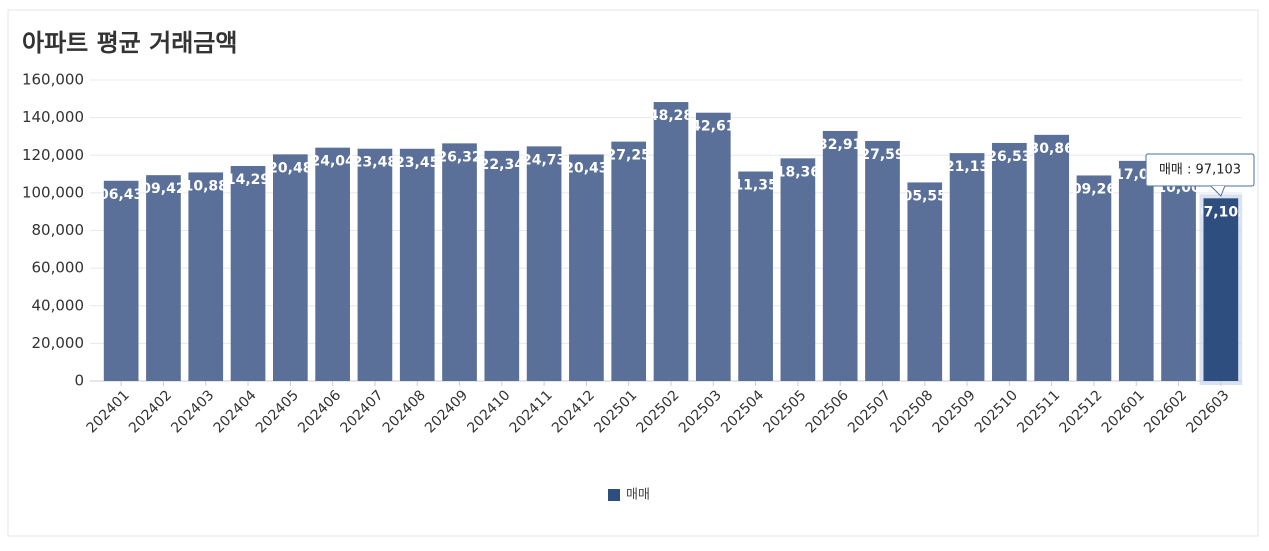 This screenshot has height=551, width=1269. I want to click on value-label: 127,250, so click(629, 156).